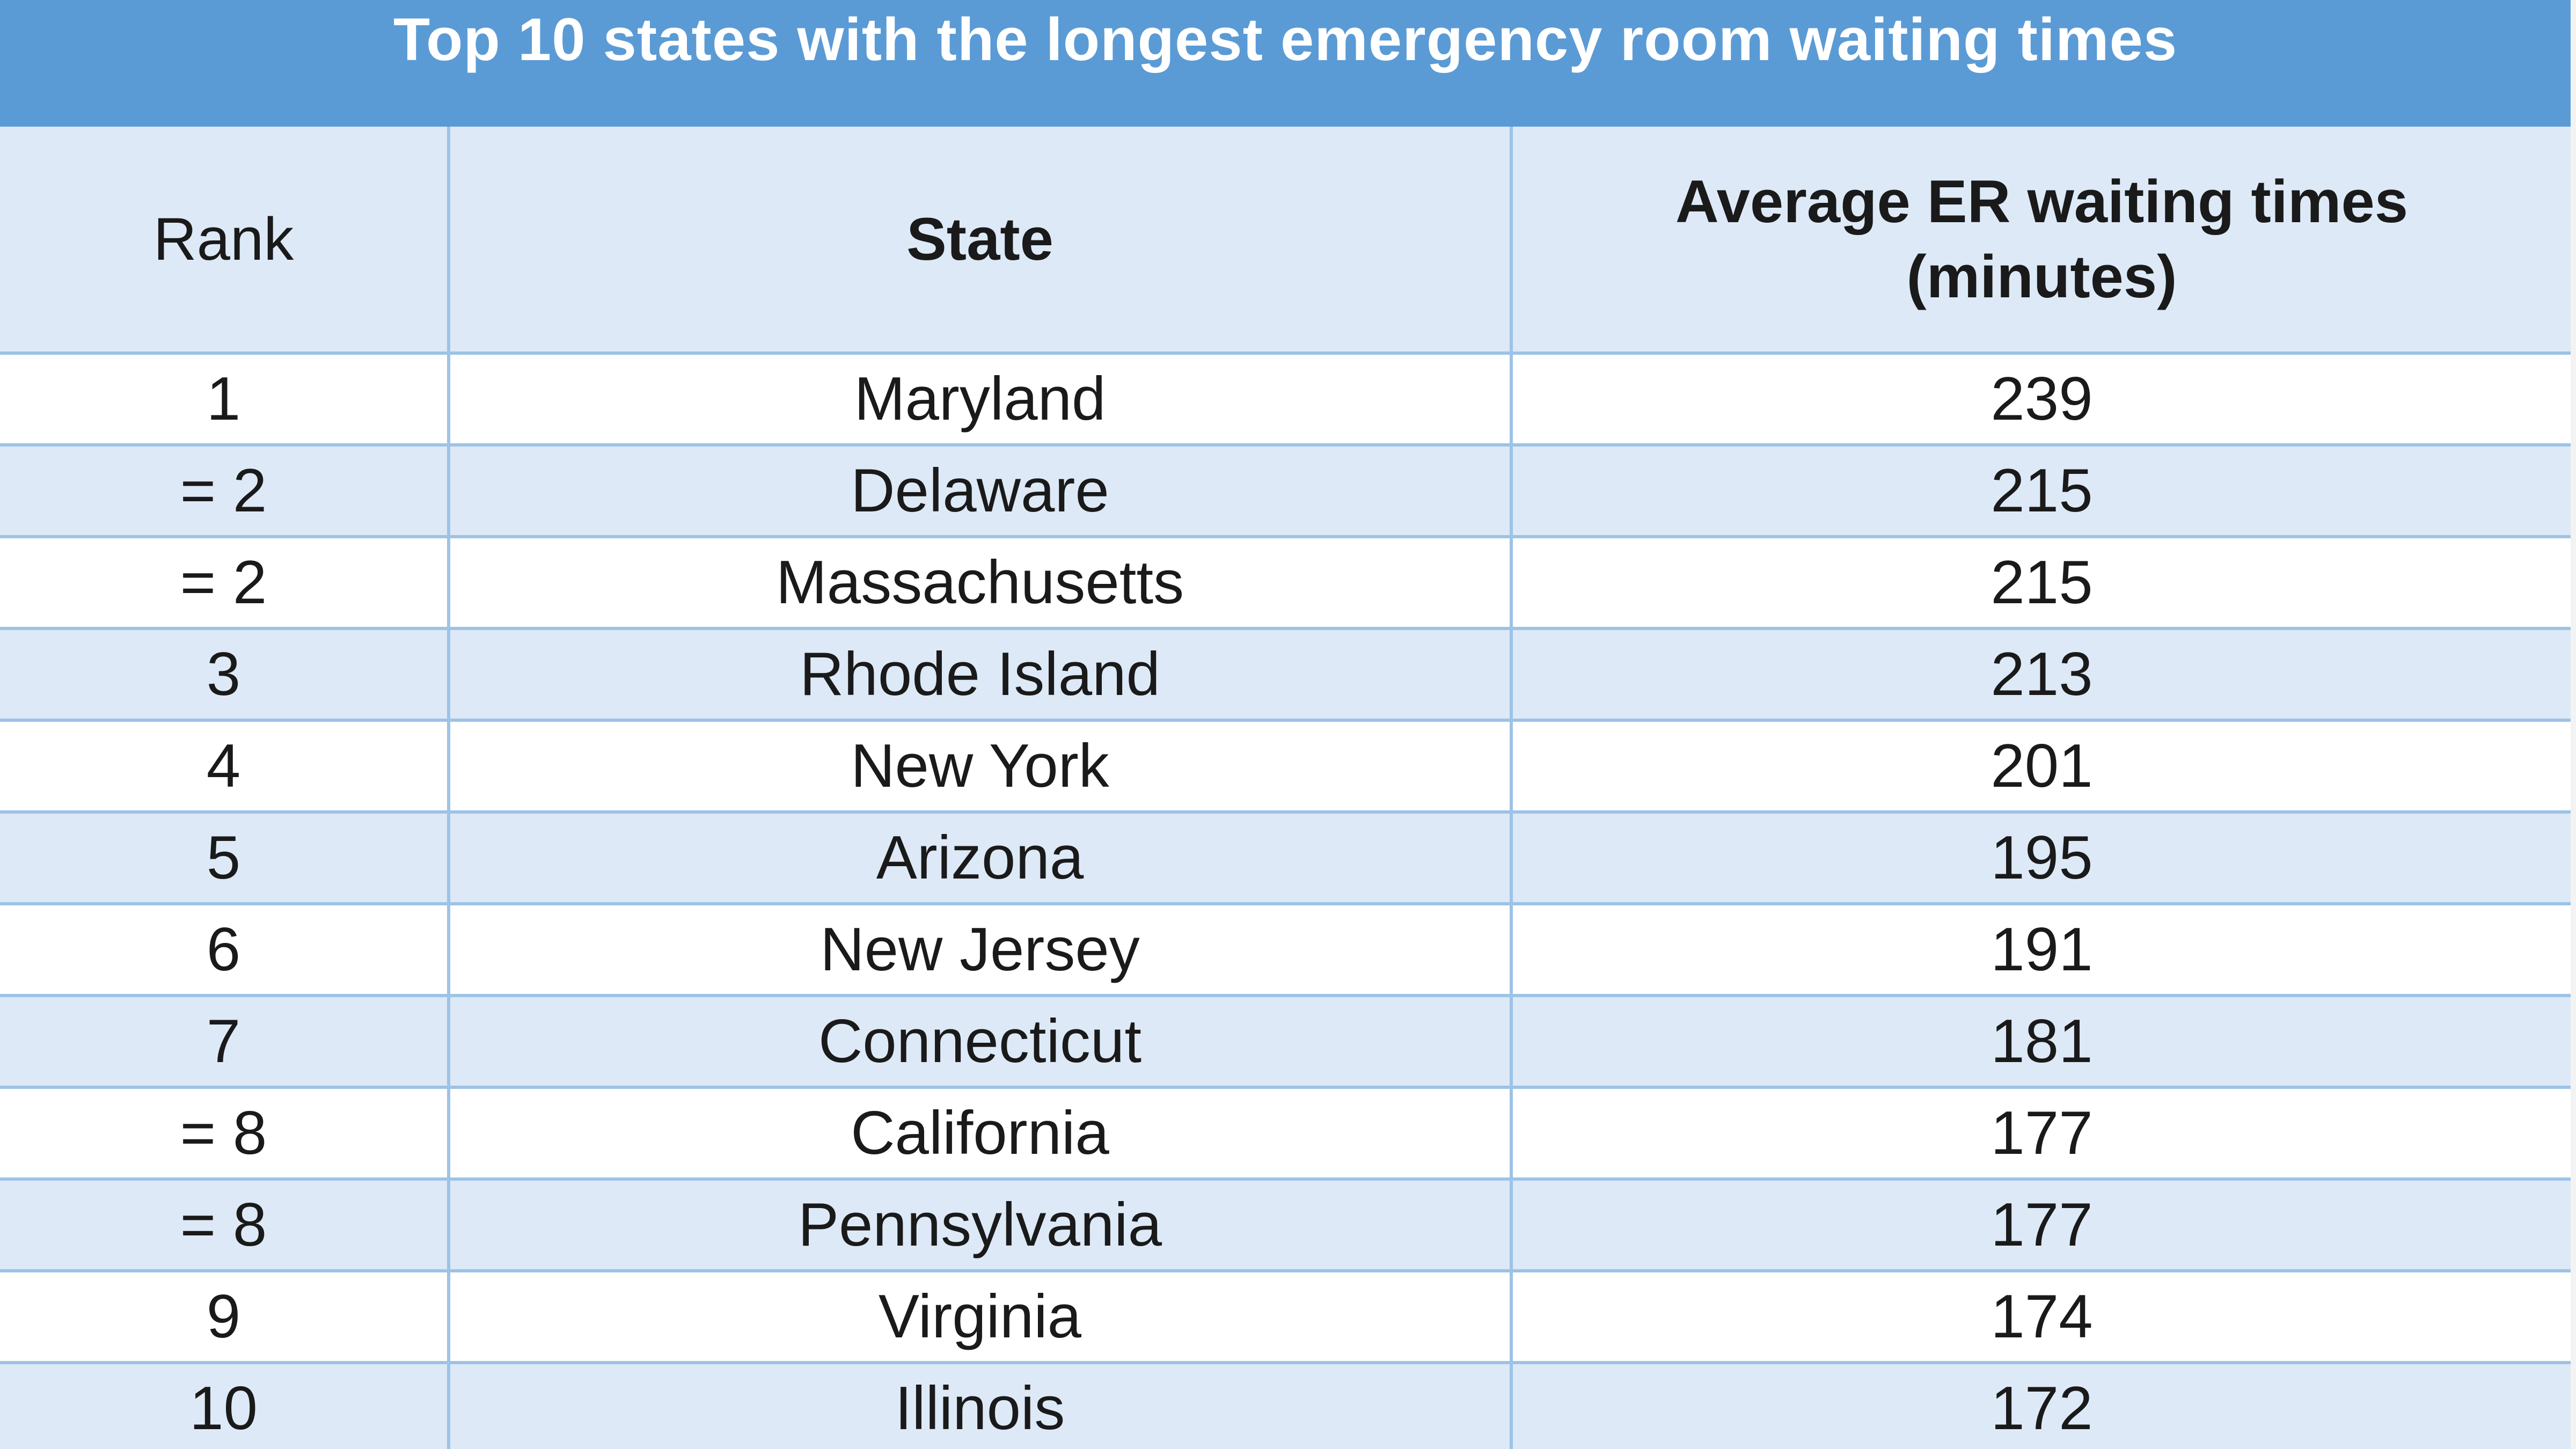 The height and width of the screenshot is (1449, 2576). What do you see at coordinates (225, 241) in the screenshot?
I see `rank-header: Rank` at bounding box center [225, 241].